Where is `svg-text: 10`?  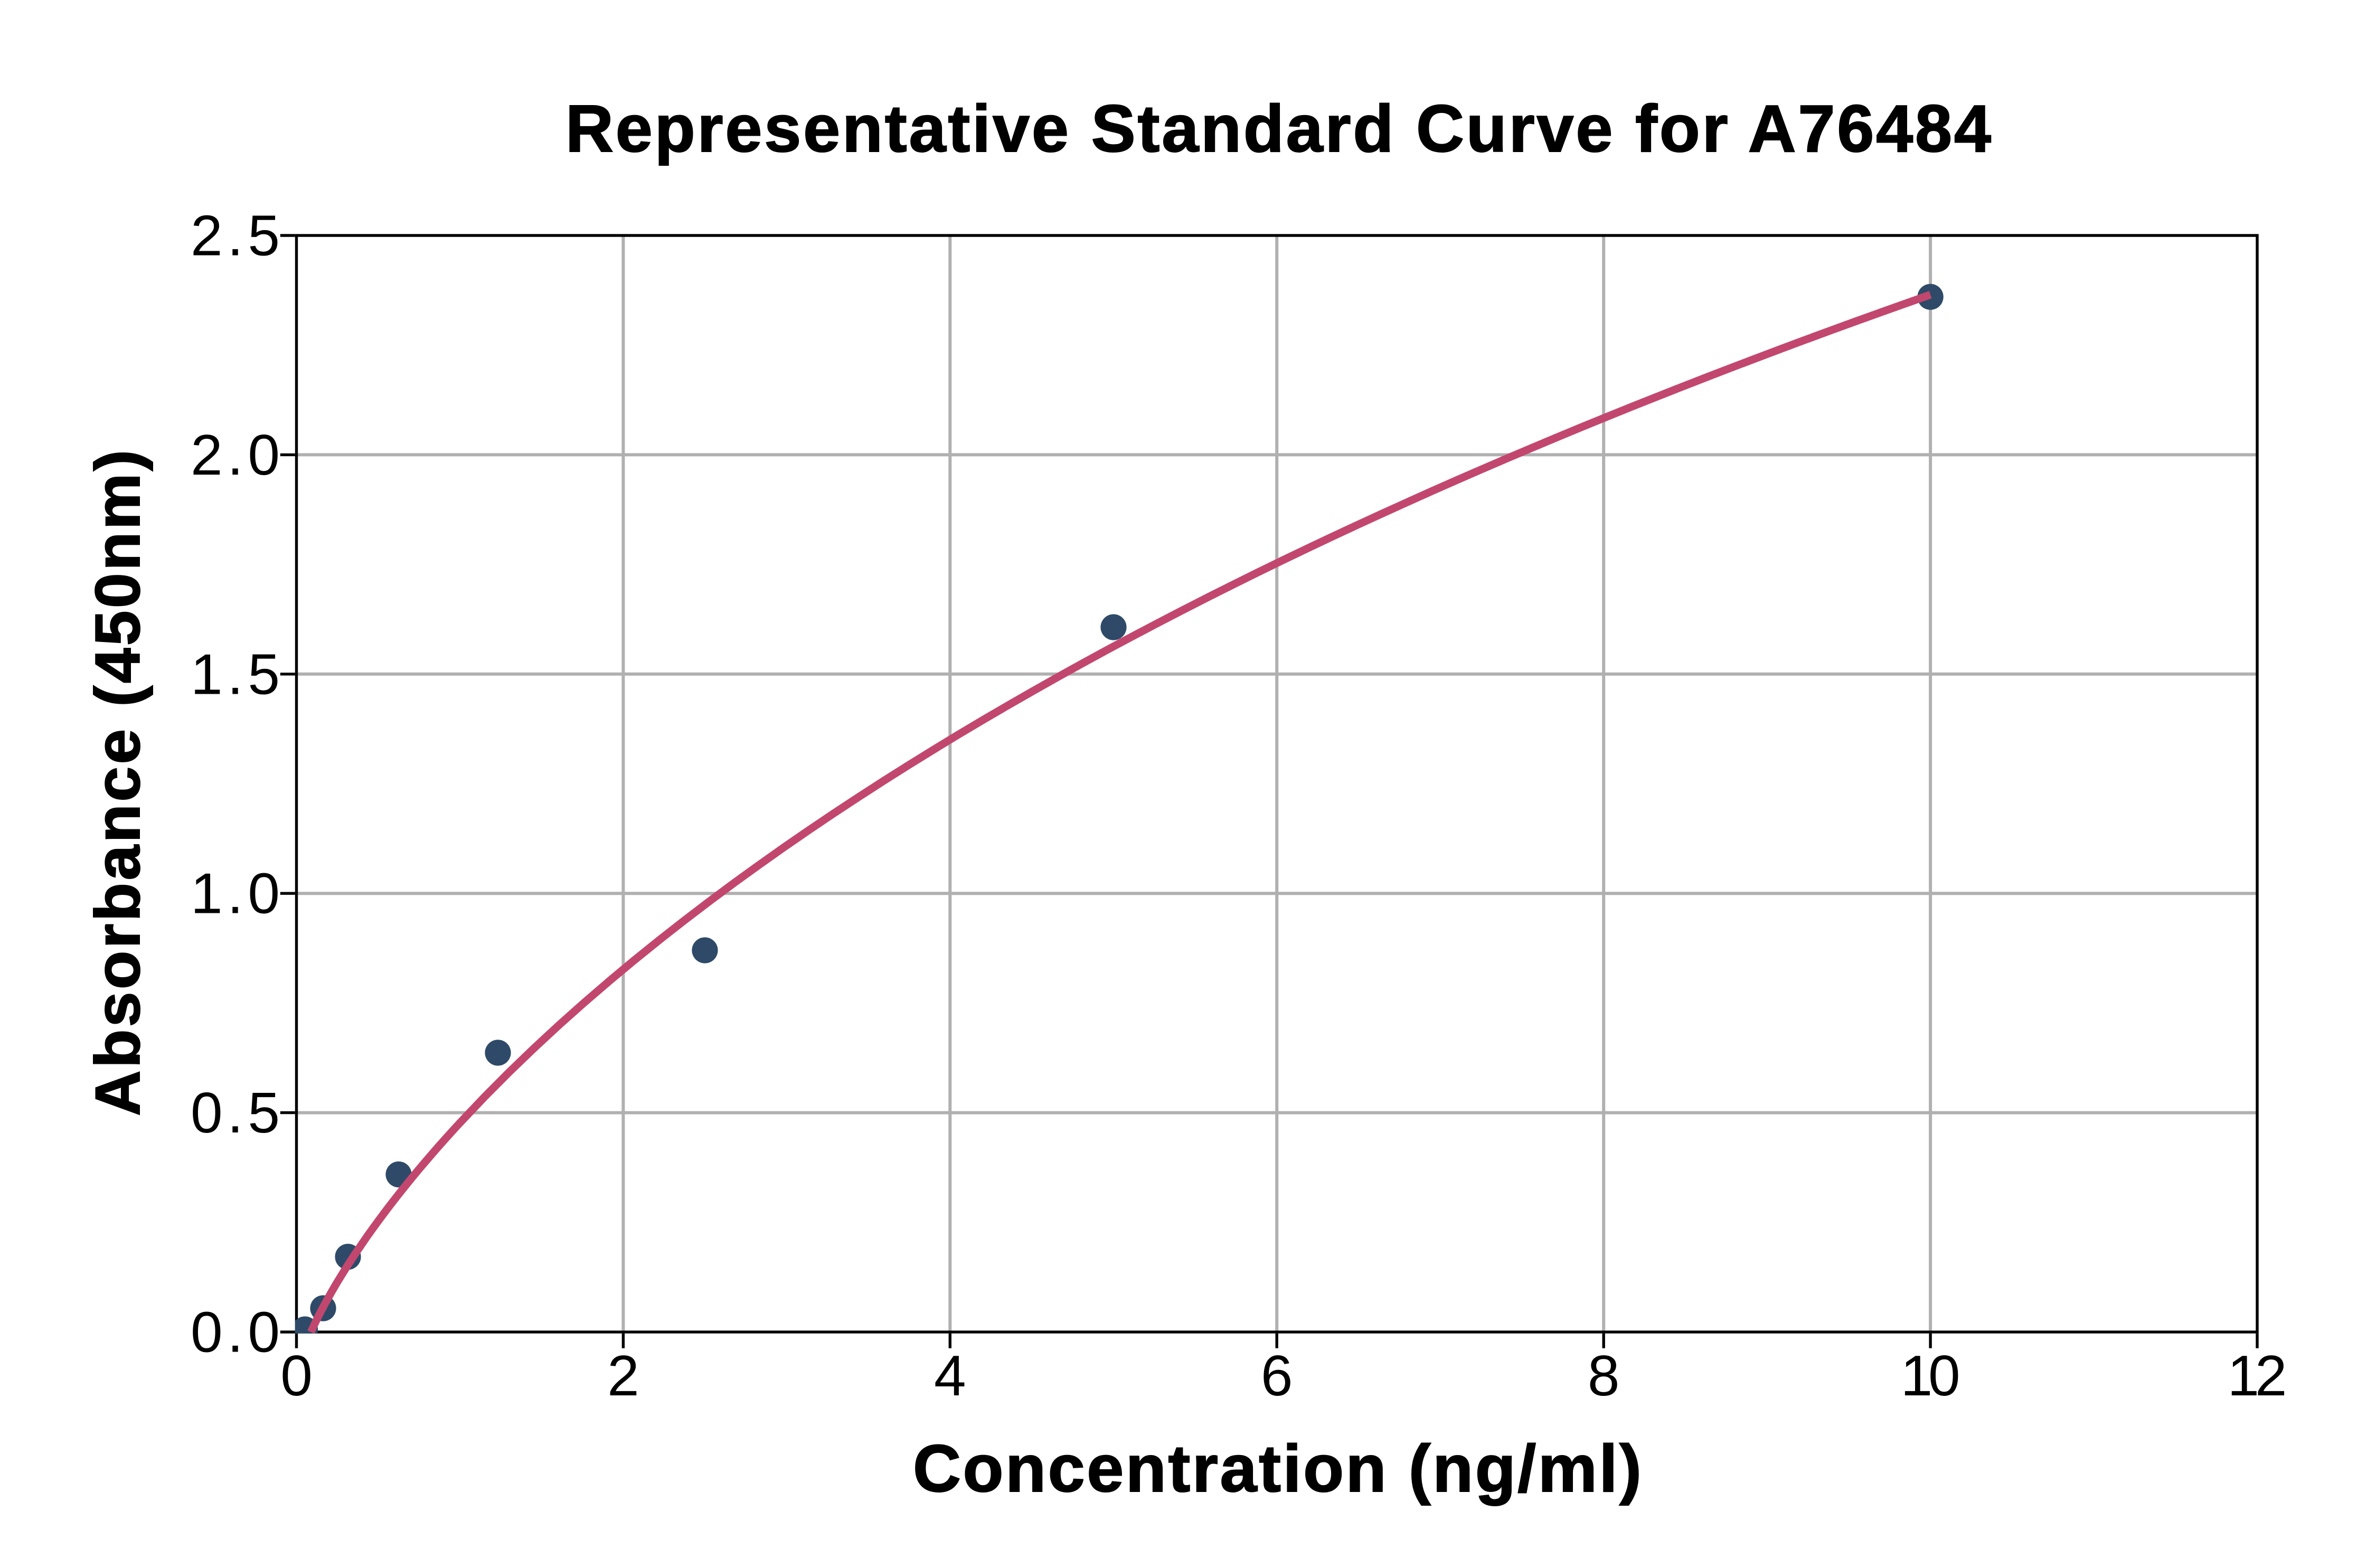
svg-text: 10 is located at coordinates (1930, 1376).